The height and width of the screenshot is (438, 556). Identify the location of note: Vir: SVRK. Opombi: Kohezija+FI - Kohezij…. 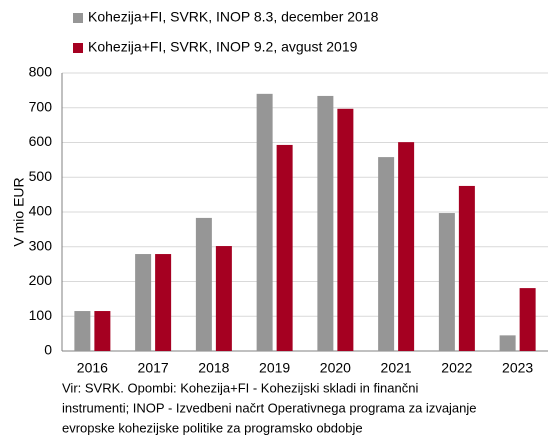
(240, 387).